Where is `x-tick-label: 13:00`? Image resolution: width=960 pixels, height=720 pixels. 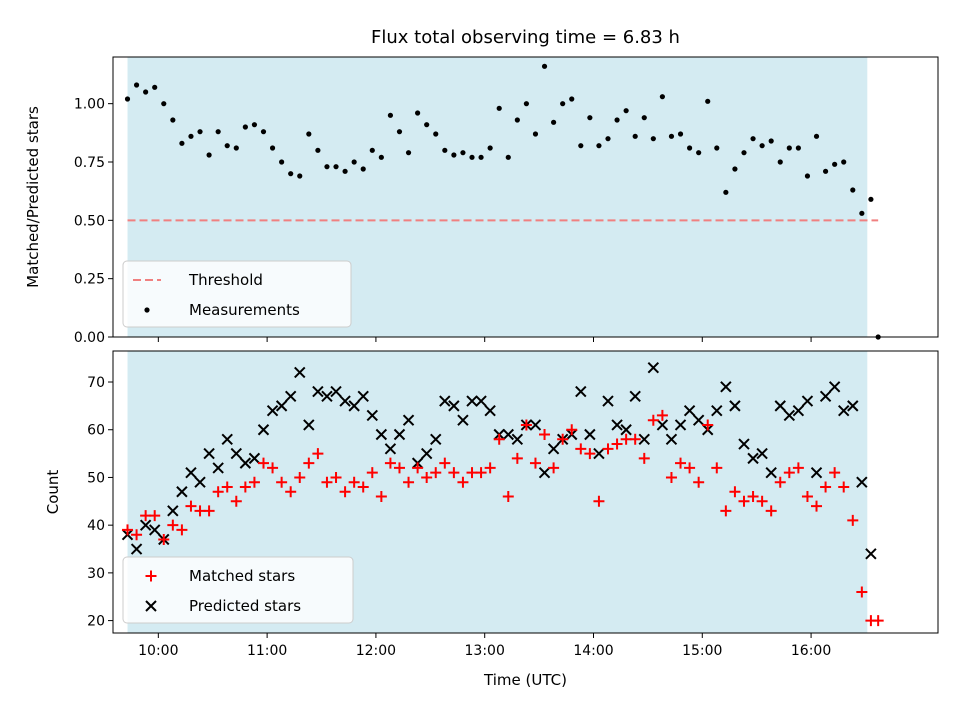
x-tick-label: 13:00 is located at coordinates (485, 651).